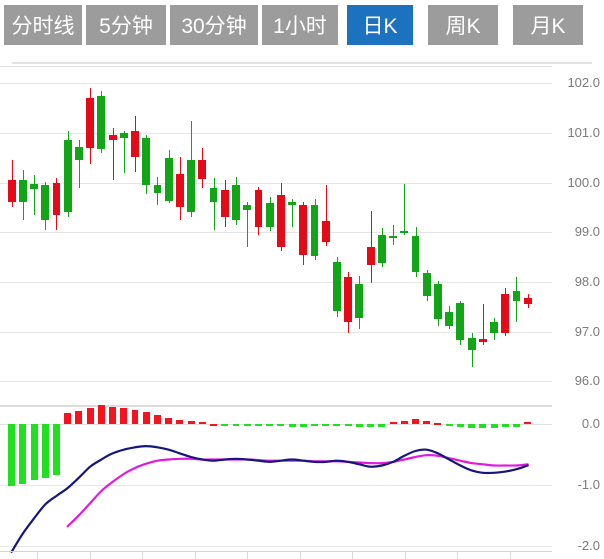 The width and height of the screenshot is (604, 559). What do you see at coordinates (588, 545) in the screenshot?
I see `macd-axis-tick-label: -2.0` at bounding box center [588, 545].